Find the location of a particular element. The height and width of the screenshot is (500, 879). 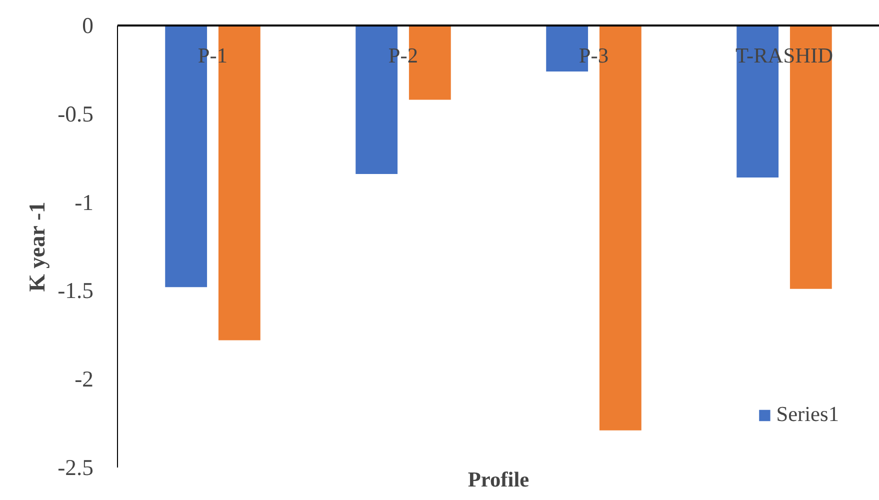

x-tick-label: P-3 is located at coordinates (593, 56).